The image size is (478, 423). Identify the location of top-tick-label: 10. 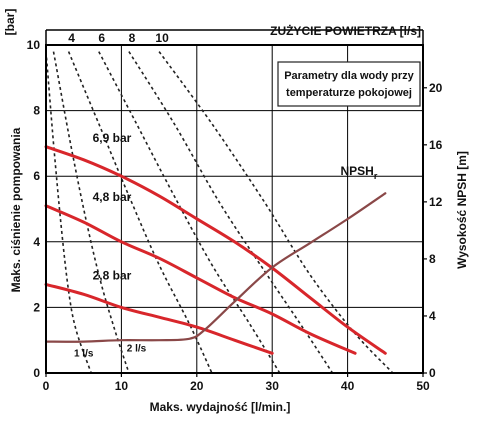
(162, 38).